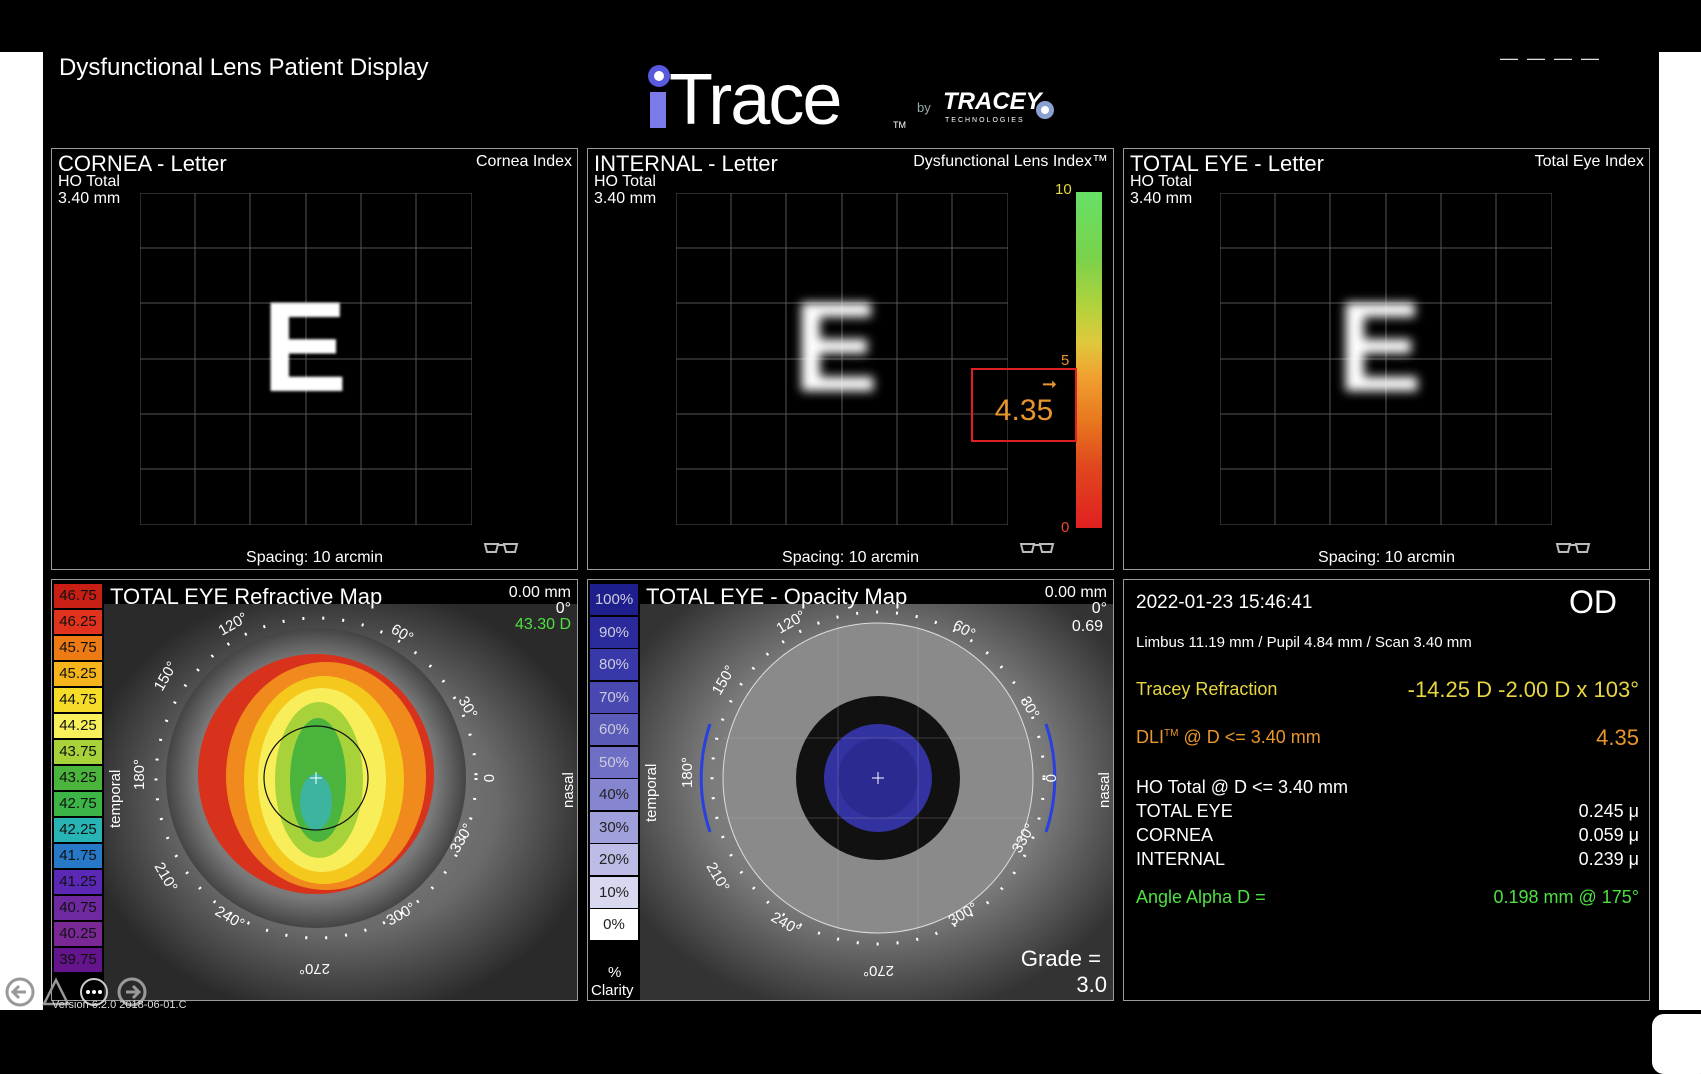  Describe the element at coordinates (20, 992) in the screenshot. I see `back-arrow-icon` at that location.